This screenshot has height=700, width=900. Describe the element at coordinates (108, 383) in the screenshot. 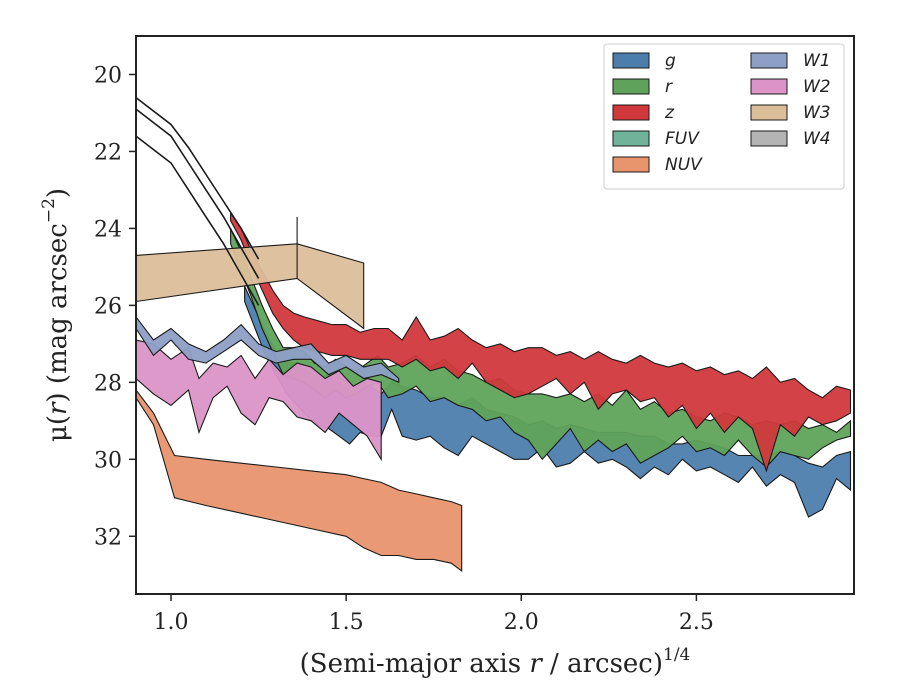

I see `y-tick-label: 28` at that location.